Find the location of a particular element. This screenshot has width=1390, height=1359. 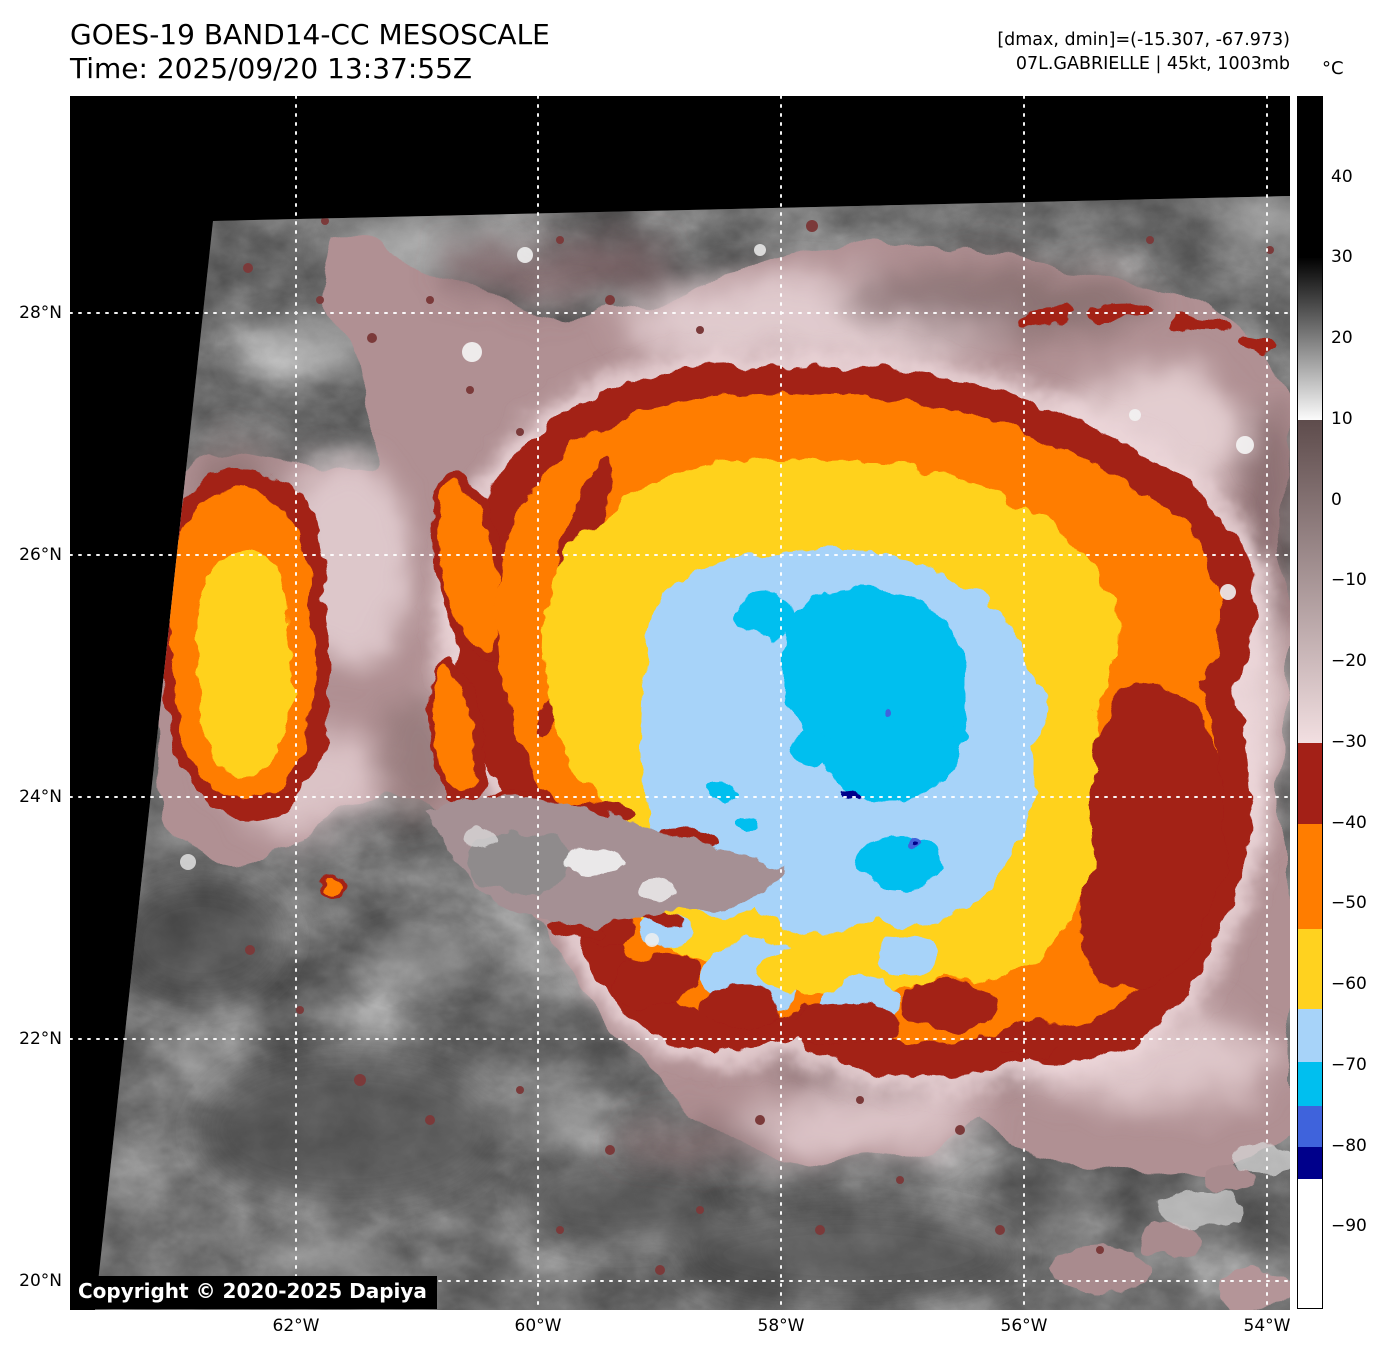

lon-tick-label: 54°W is located at coordinates (1267, 1326).